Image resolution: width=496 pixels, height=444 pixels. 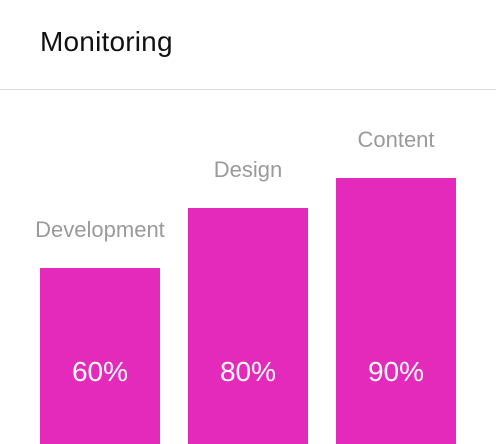 What do you see at coordinates (248, 169) in the screenshot?
I see `category-label: Design` at bounding box center [248, 169].